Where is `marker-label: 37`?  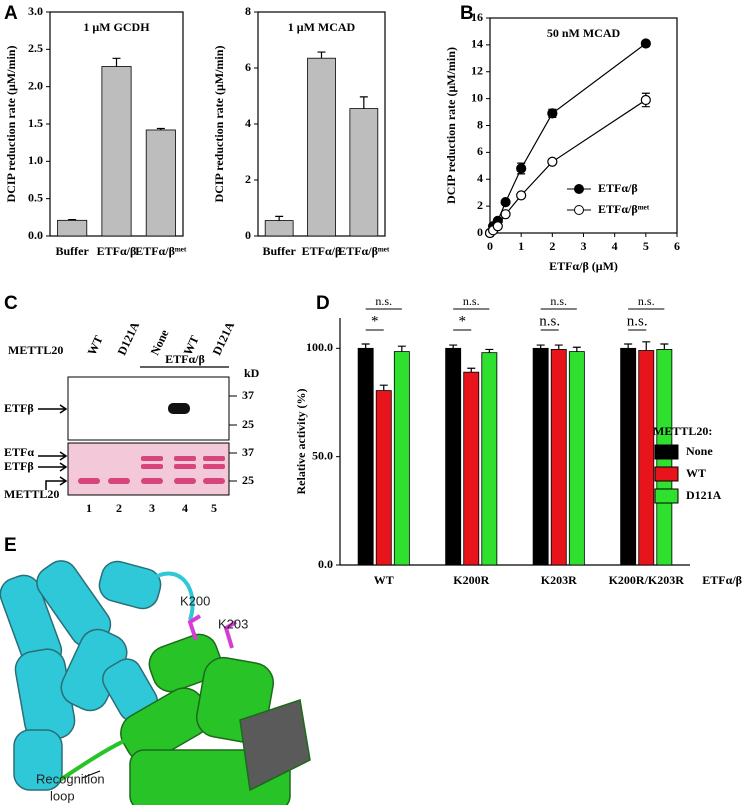
marker-label: 37 is located at coordinates (248, 452).